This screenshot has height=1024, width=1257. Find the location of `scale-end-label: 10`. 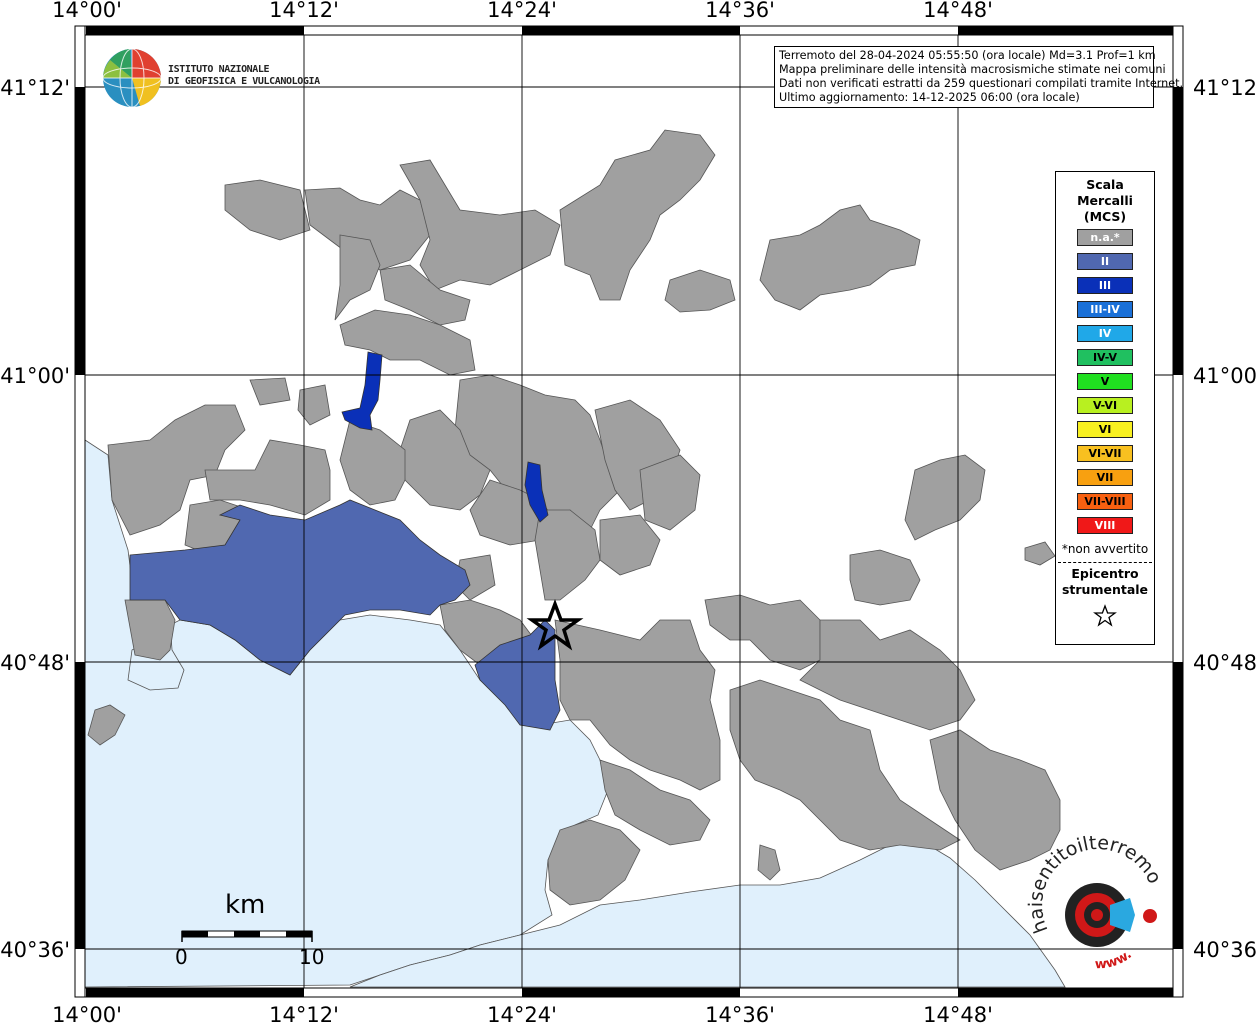

scale-end-label: 10 is located at coordinates (312, 957).